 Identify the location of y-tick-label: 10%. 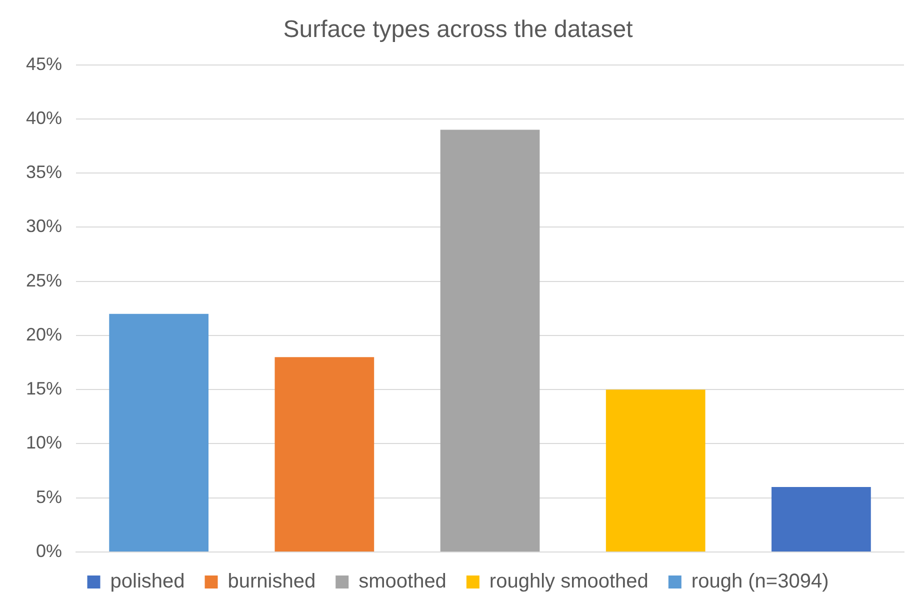
(44, 442).